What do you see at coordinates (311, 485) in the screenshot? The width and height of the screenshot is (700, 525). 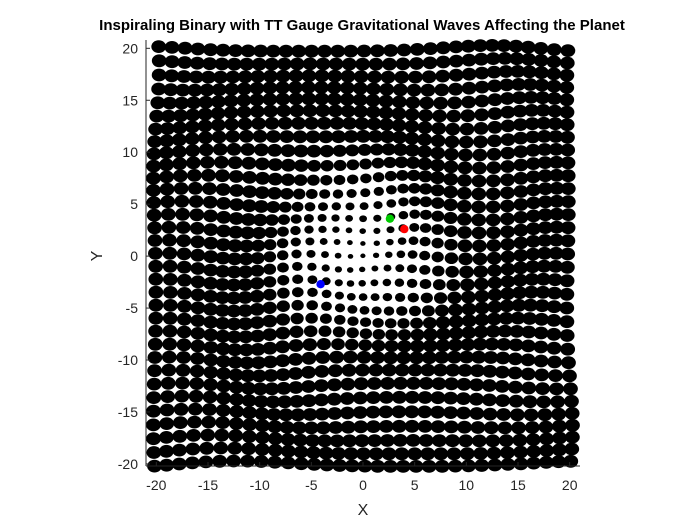 I see `x-tick-label: -5` at bounding box center [311, 485].